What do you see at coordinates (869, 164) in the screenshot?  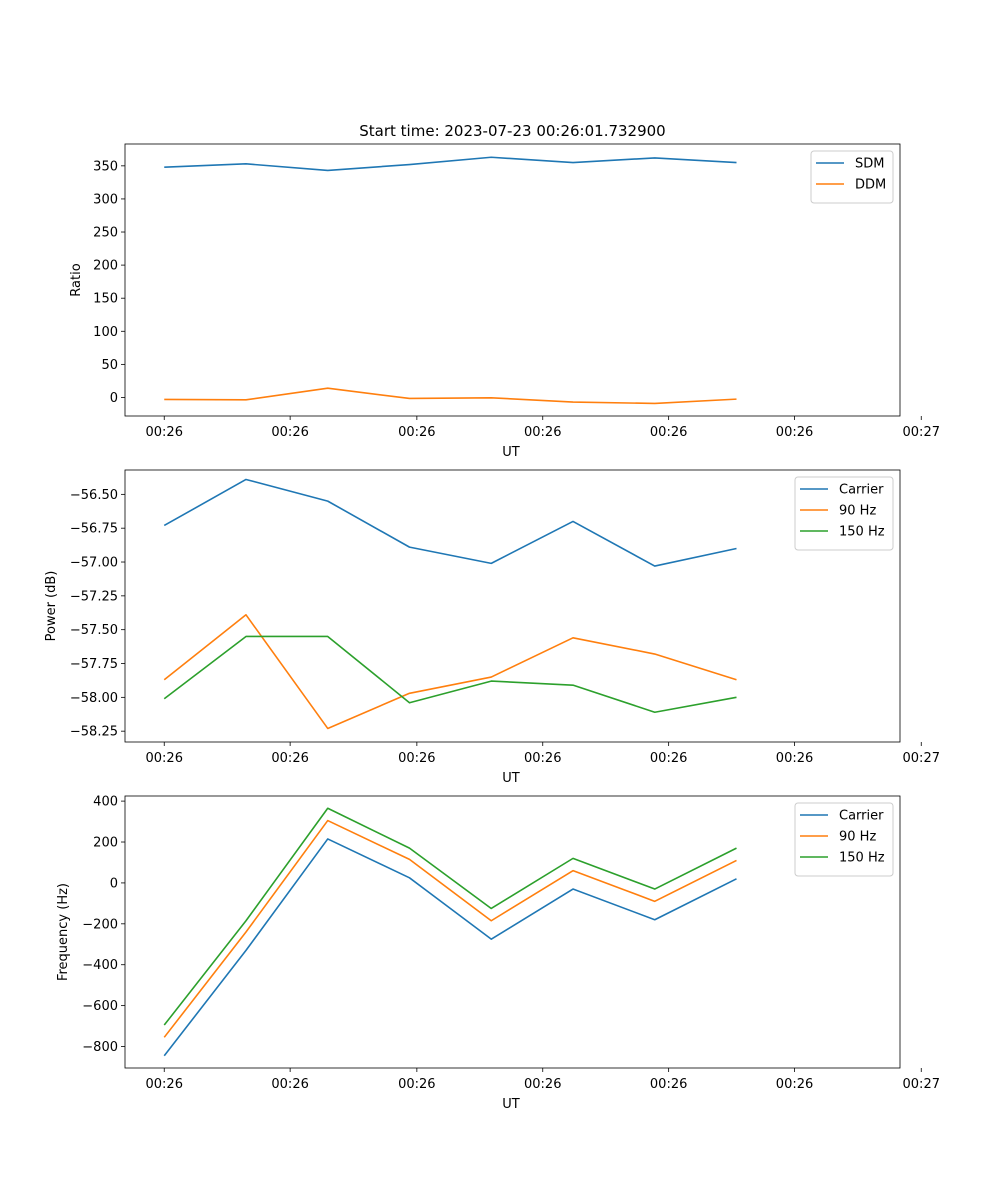 I see `legend-entry: SDM` at bounding box center [869, 164].